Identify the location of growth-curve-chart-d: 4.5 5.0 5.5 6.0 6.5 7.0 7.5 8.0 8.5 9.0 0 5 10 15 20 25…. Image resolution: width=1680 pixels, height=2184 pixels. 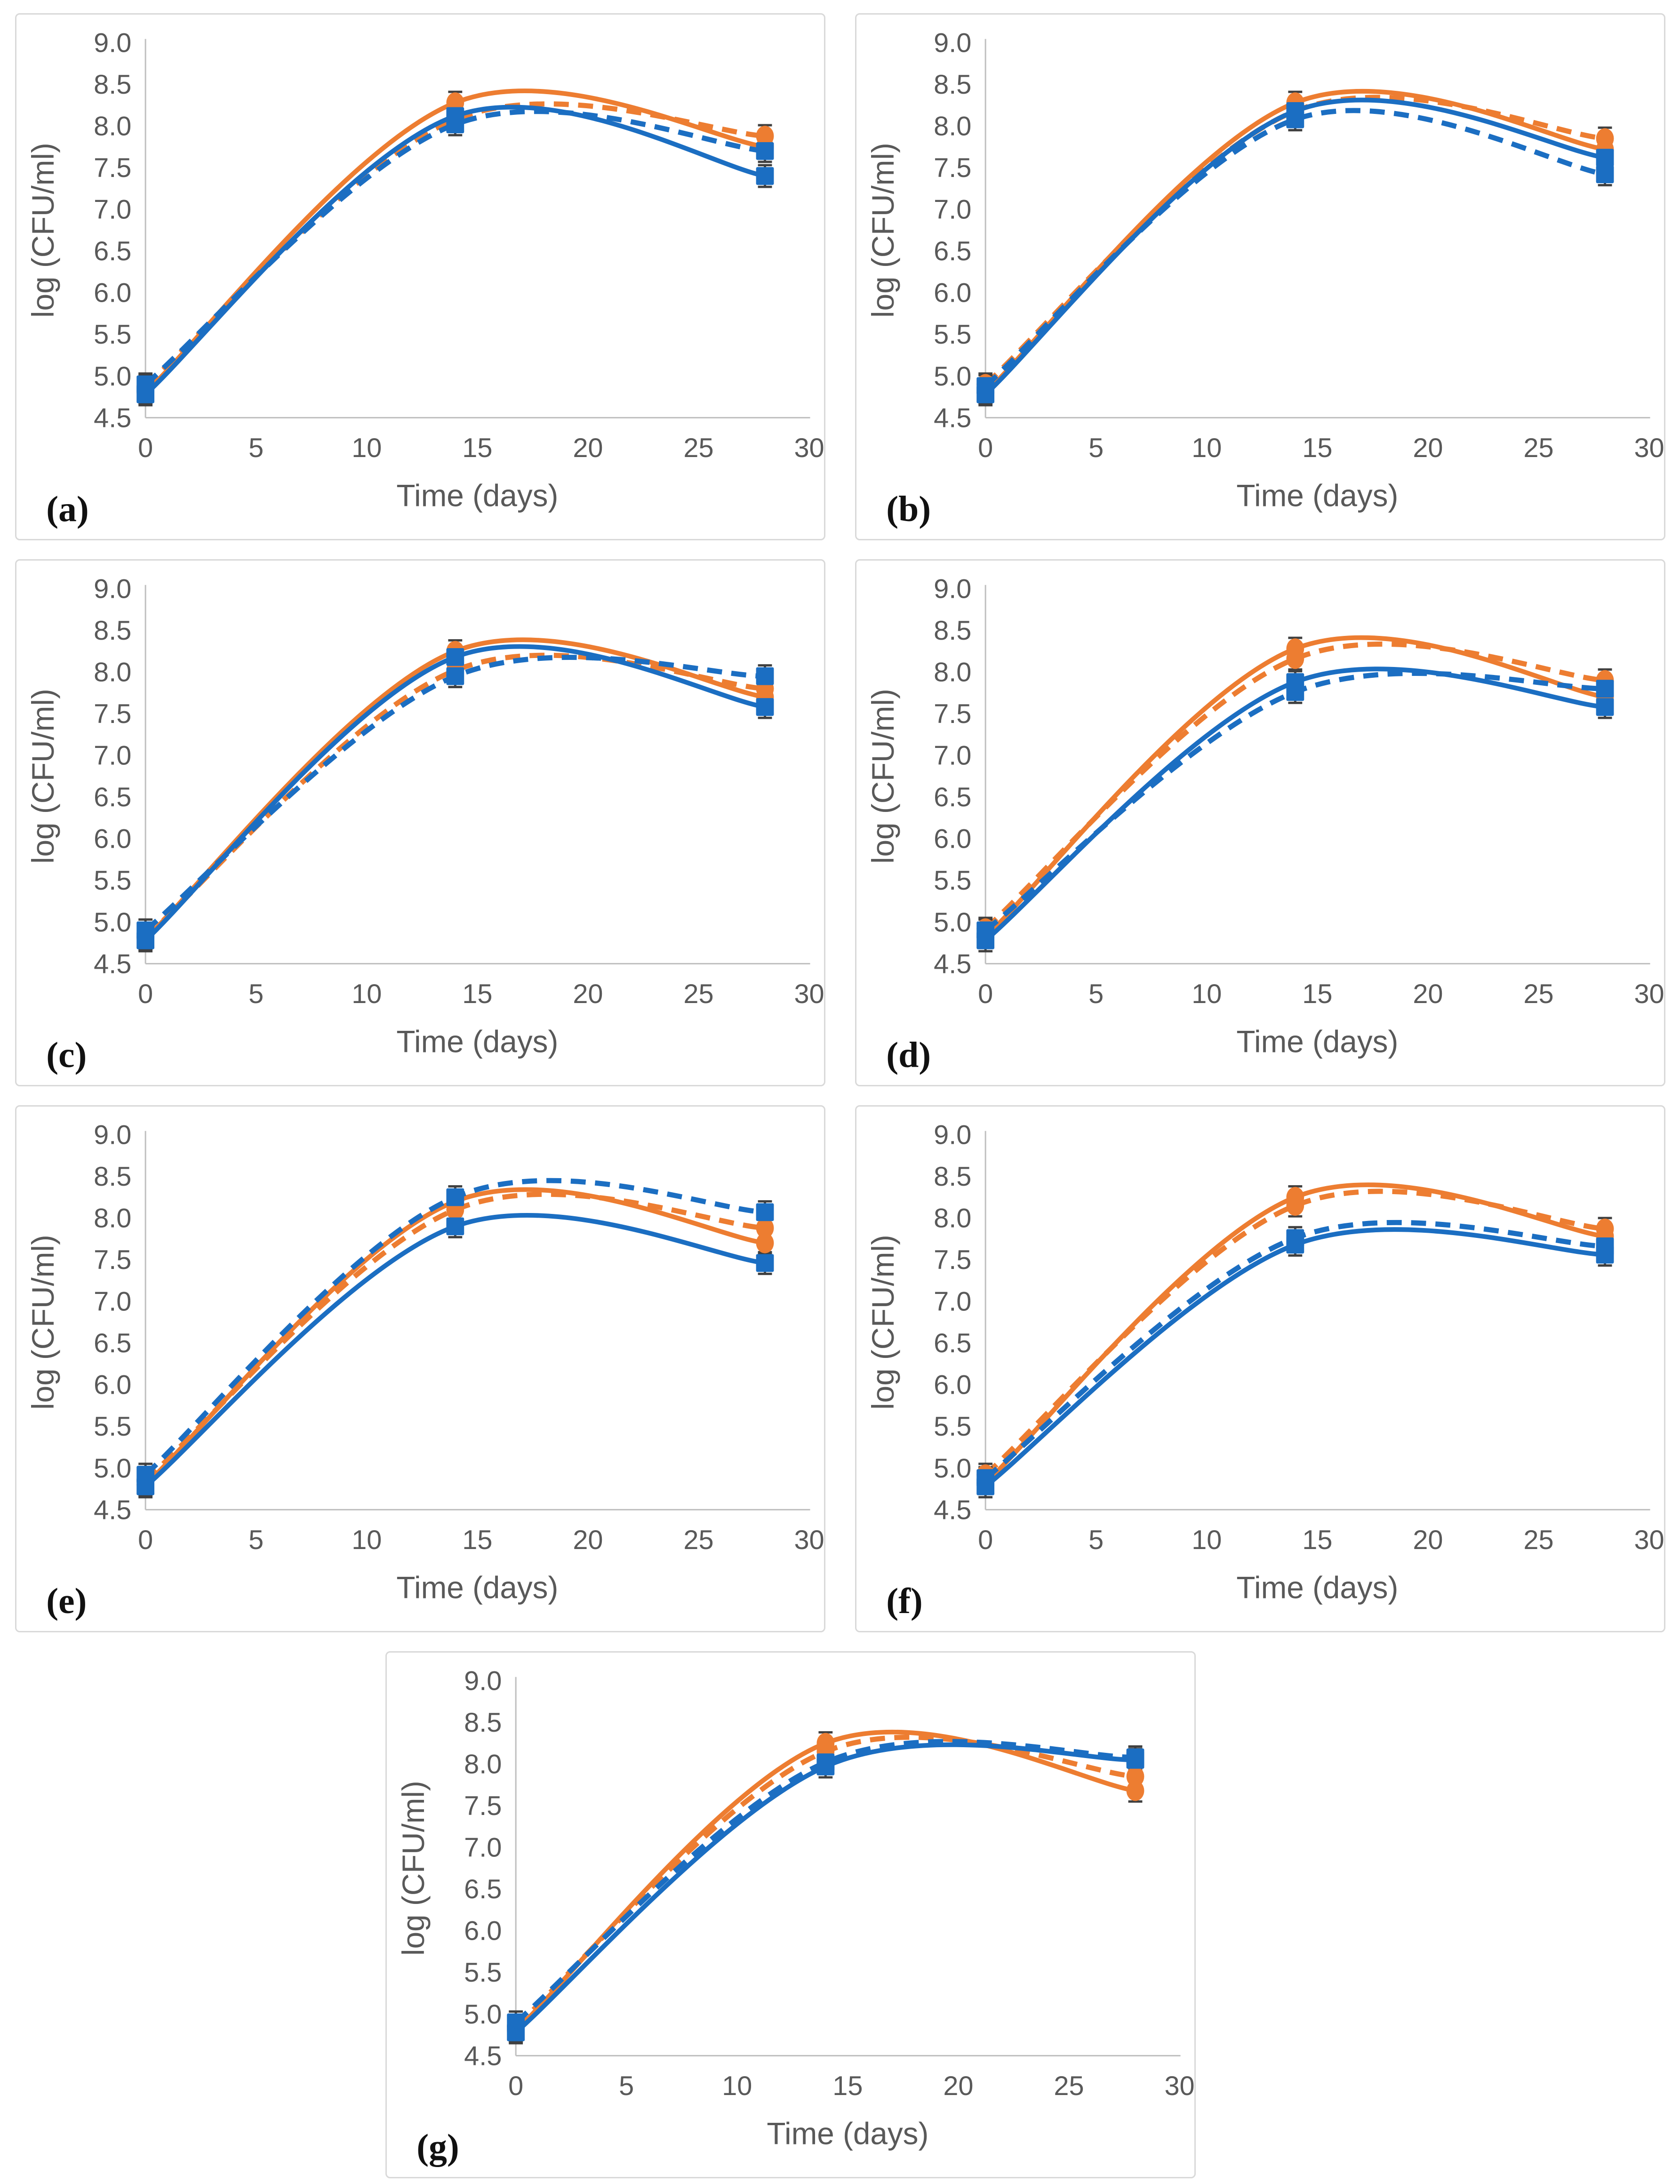
(1265, 825).